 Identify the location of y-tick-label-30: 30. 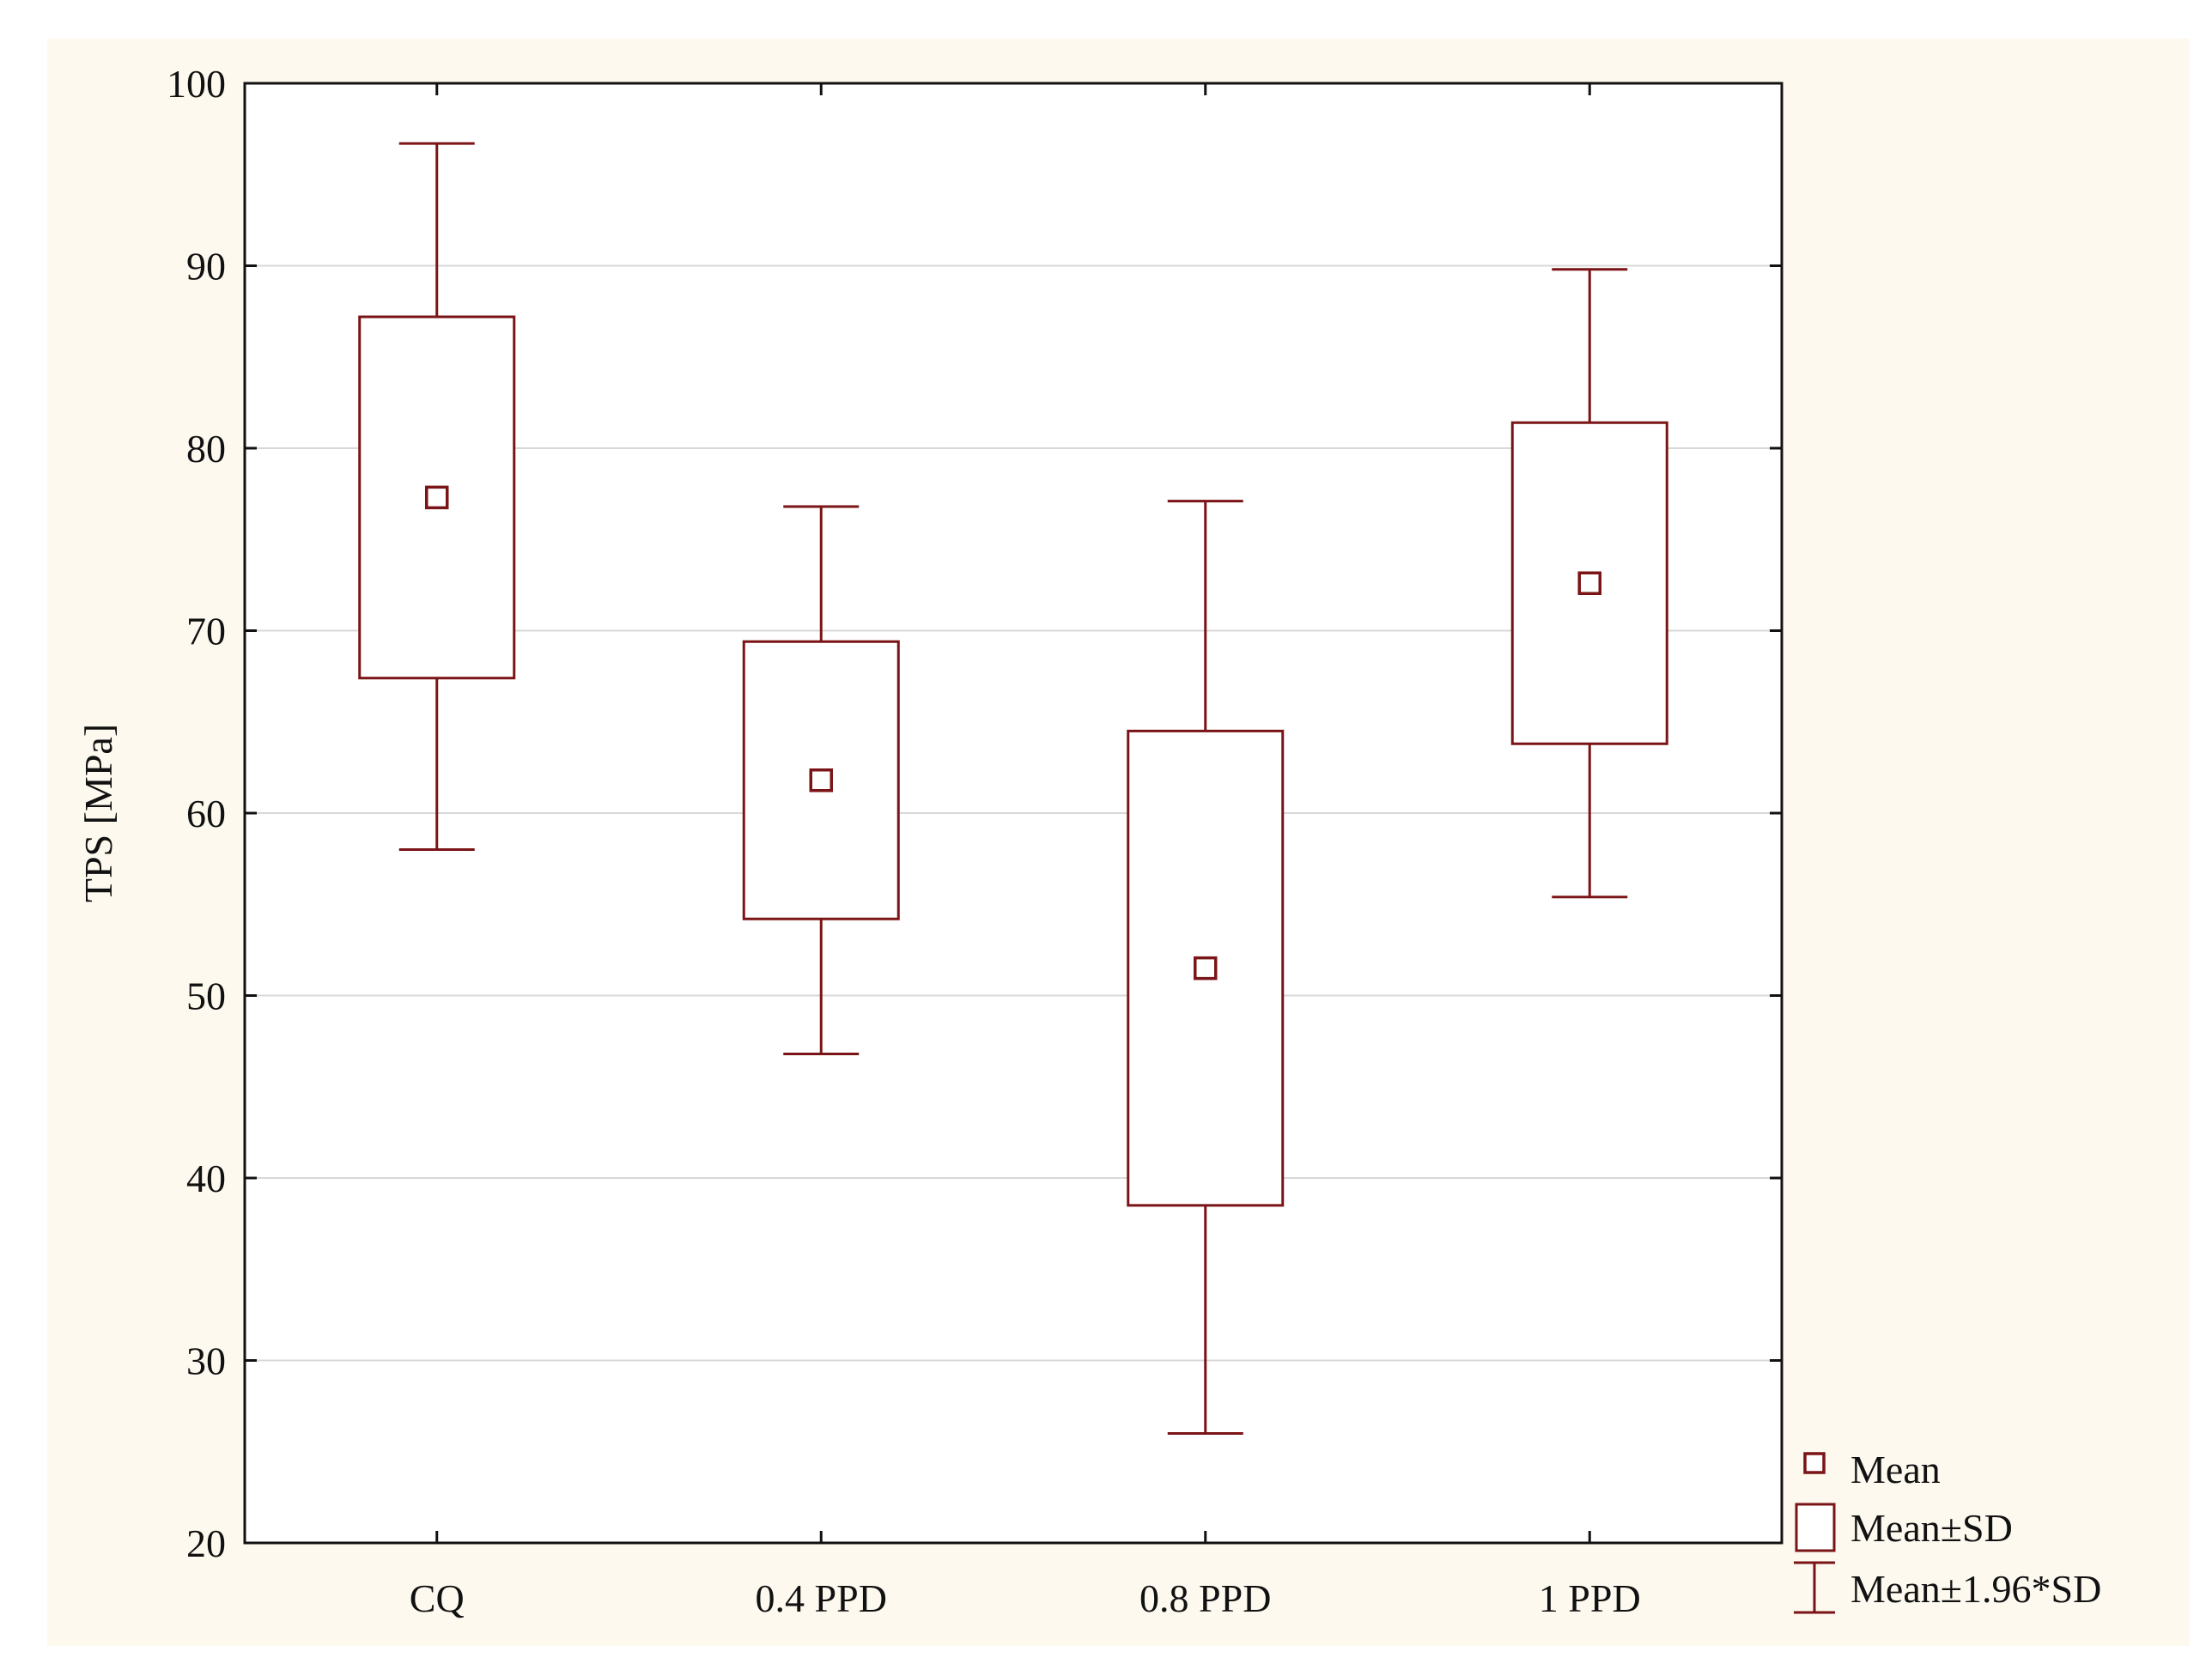
(206, 1361).